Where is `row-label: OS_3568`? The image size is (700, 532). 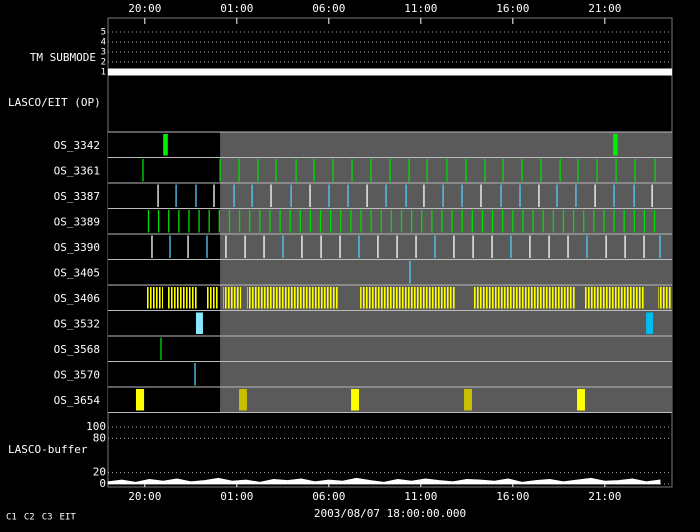 row-label: OS_3568 is located at coordinates (77, 349).